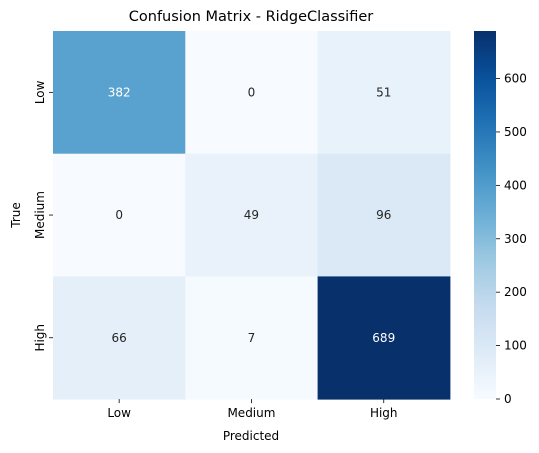  Describe the element at coordinates (515, 292) in the screenshot. I see `colorbar-tick-label: 200` at that location.